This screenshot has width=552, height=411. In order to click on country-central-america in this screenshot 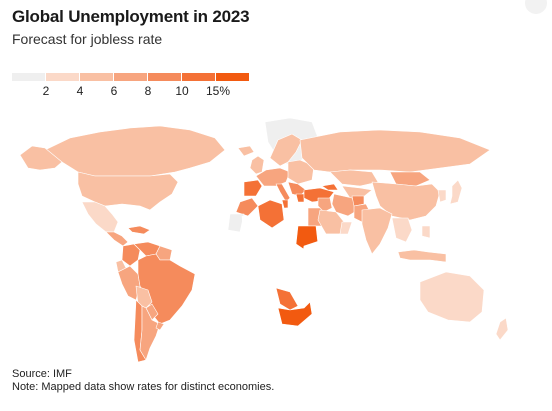, I will do `click(117, 239)`.